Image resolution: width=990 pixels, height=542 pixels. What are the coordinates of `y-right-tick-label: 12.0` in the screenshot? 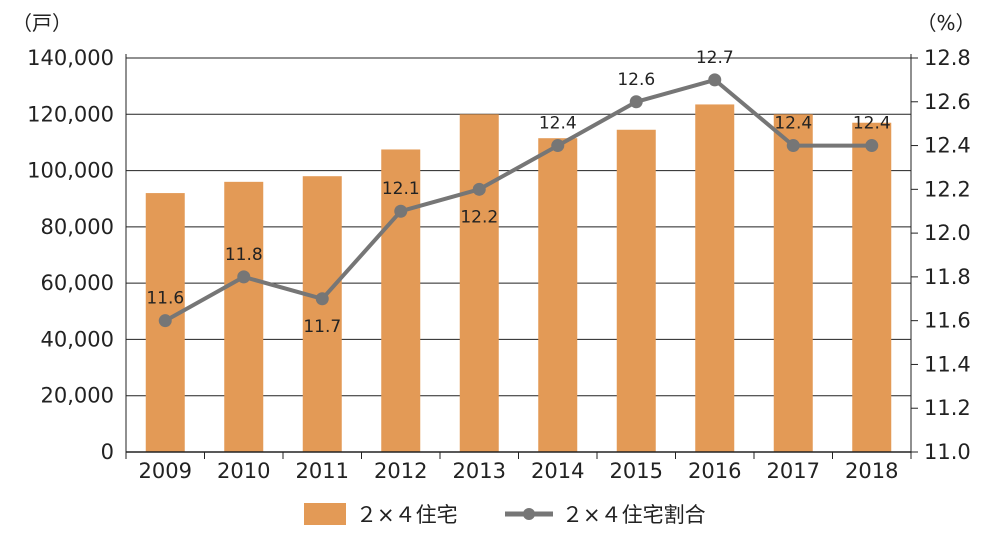 It's located at (947, 233).